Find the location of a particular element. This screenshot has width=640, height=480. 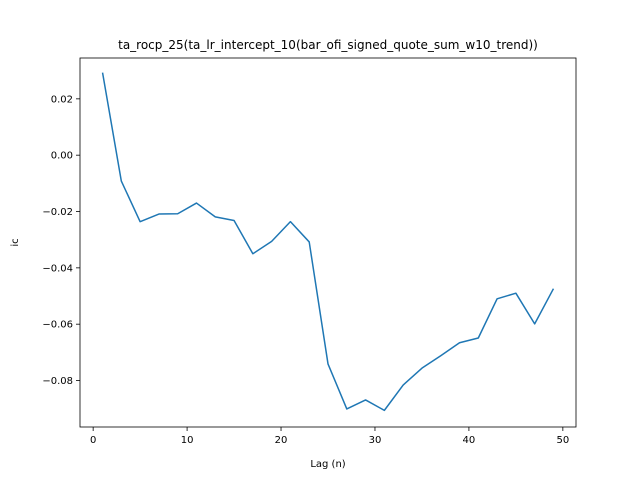

x-tick-label: 10 is located at coordinates (187, 440).